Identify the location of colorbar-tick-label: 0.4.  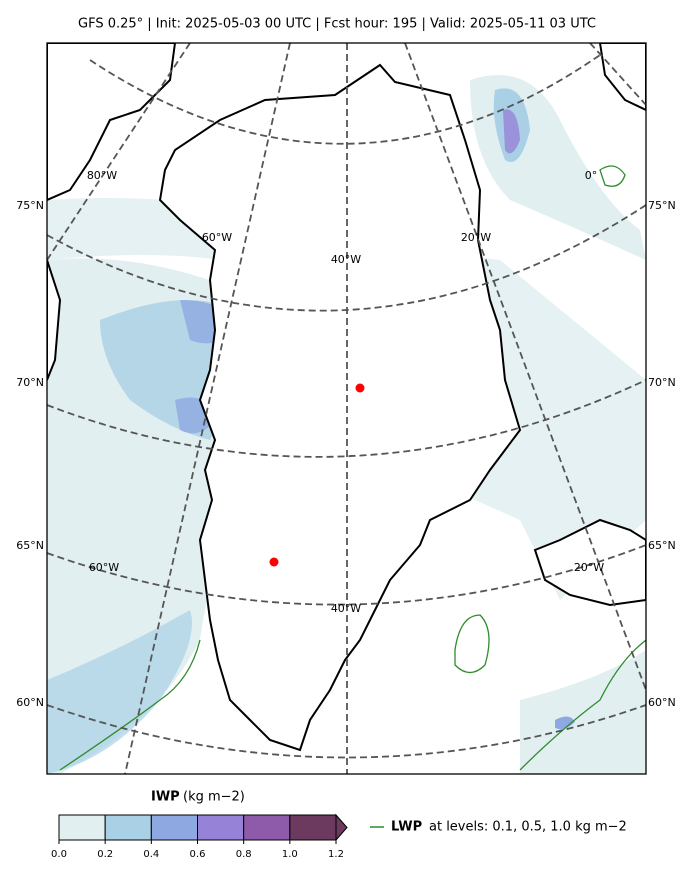
(151, 854).